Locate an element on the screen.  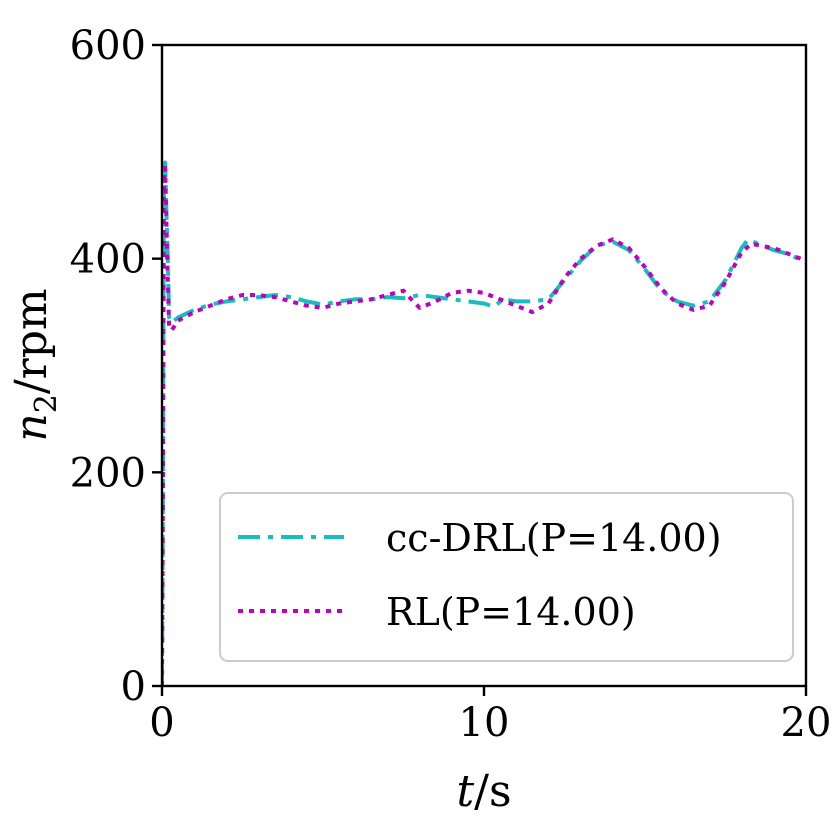
x-axis-label-unit: s is located at coordinates (500, 791).